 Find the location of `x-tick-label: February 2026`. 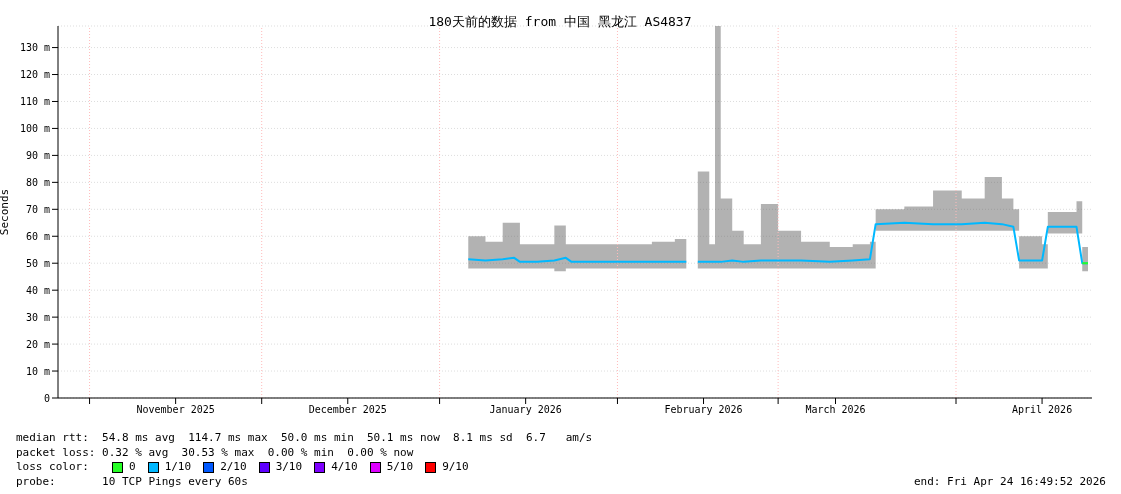

x-tick-label: February 2026 is located at coordinates (703, 410).